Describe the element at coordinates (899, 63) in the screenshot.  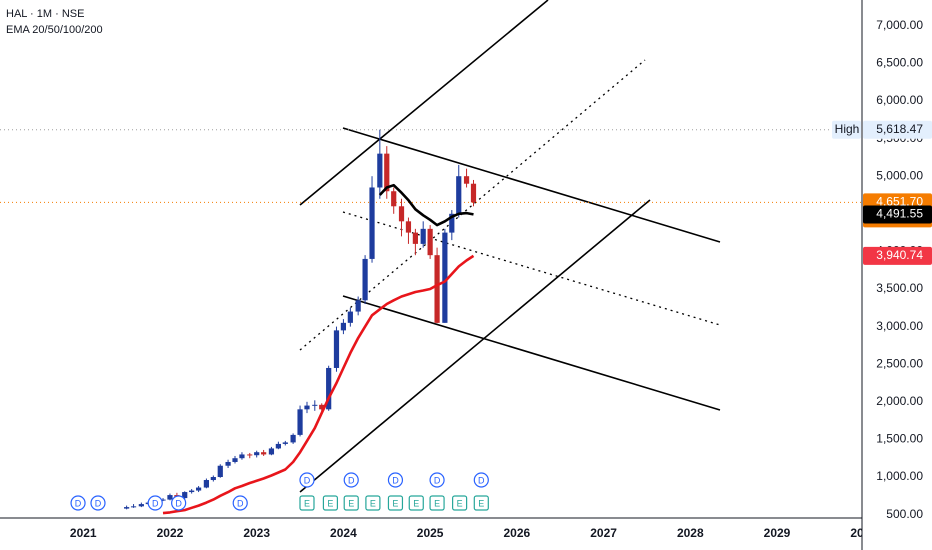
I see `y-tick-label: 6,500.00` at that location.